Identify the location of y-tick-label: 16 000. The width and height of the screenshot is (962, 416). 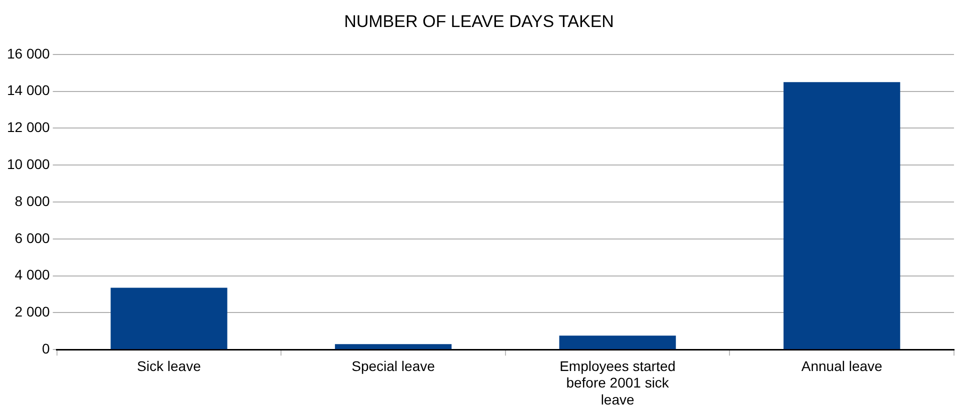
(28, 53).